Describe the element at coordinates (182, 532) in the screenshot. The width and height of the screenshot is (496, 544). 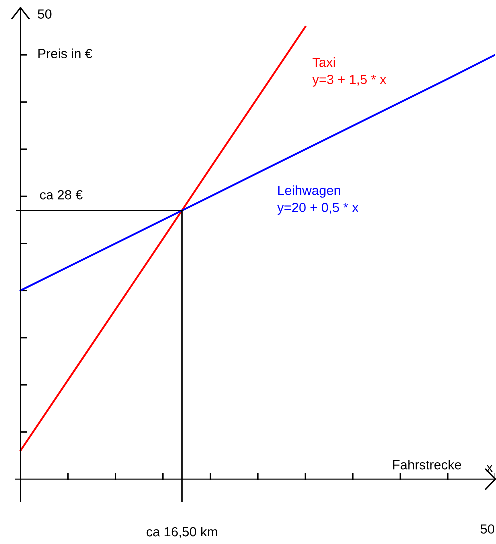
I see `text: ca 16,50 km` at that location.